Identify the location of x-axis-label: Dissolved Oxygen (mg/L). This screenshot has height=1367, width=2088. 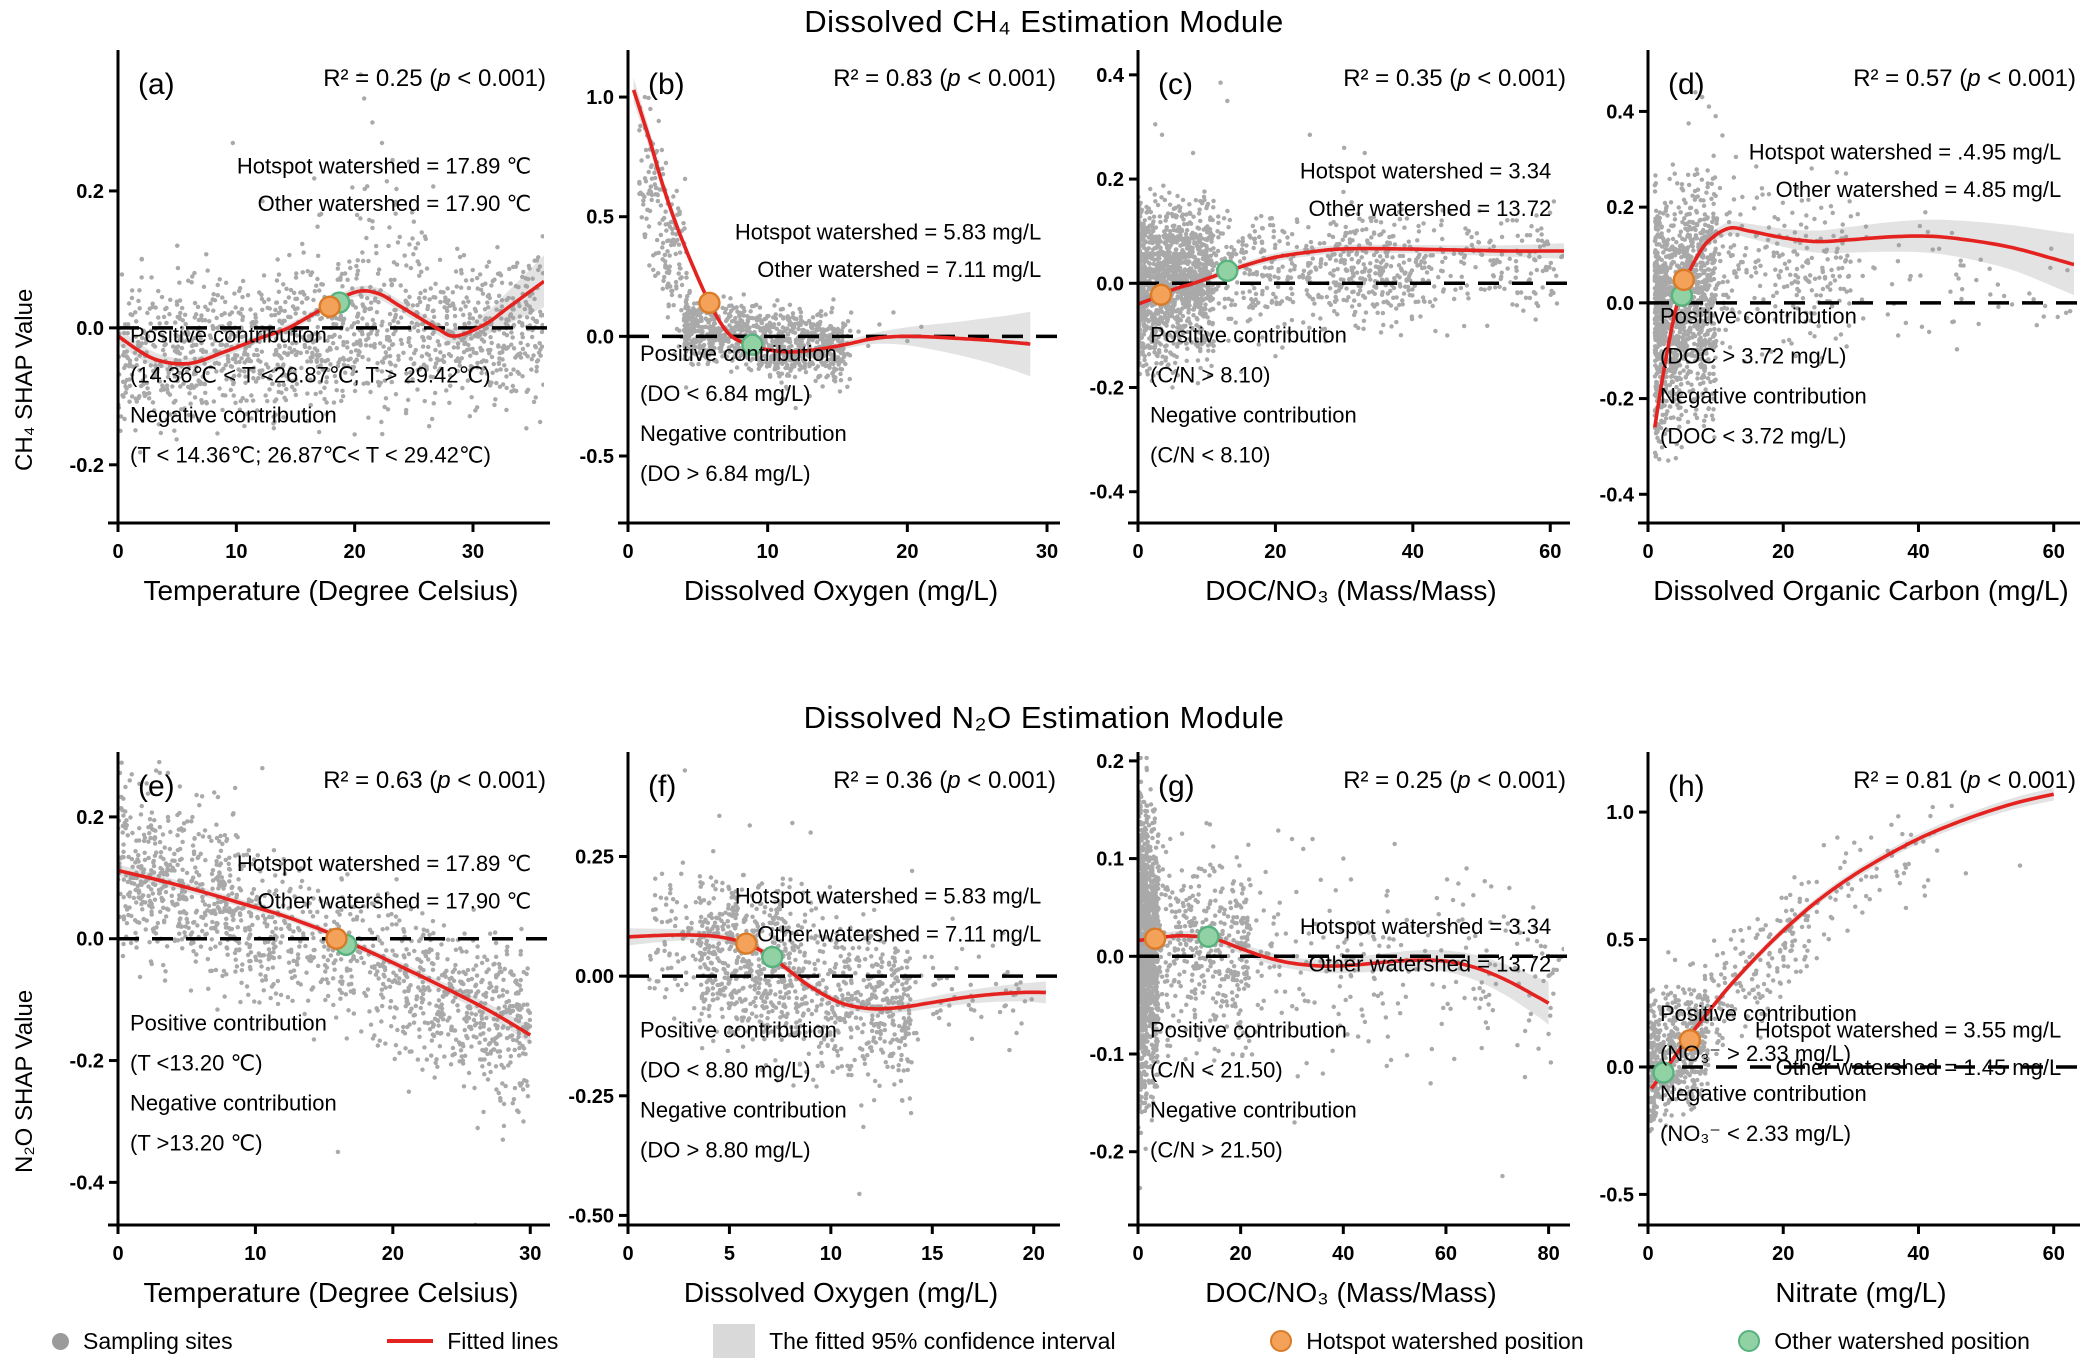
(841, 590).